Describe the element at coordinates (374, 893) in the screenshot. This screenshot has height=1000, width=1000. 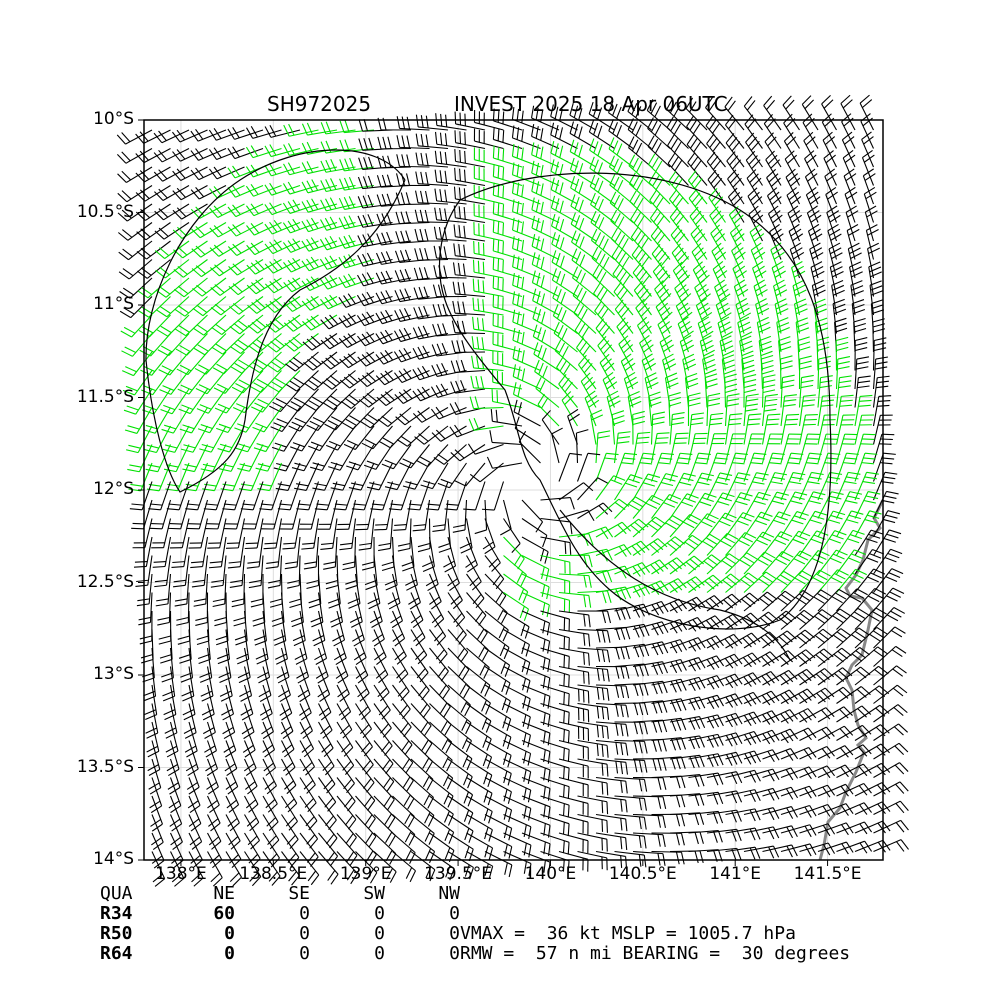
I see `header-sw: SW` at that location.